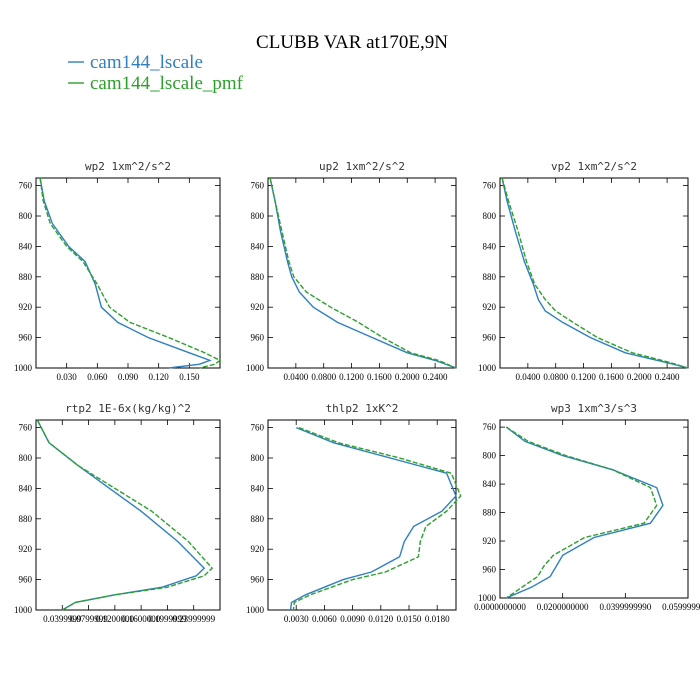 This screenshot has height=700, width=700. What do you see at coordinates (128, 377) in the screenshot?
I see `x-tick-label: 0.090` at bounding box center [128, 377].